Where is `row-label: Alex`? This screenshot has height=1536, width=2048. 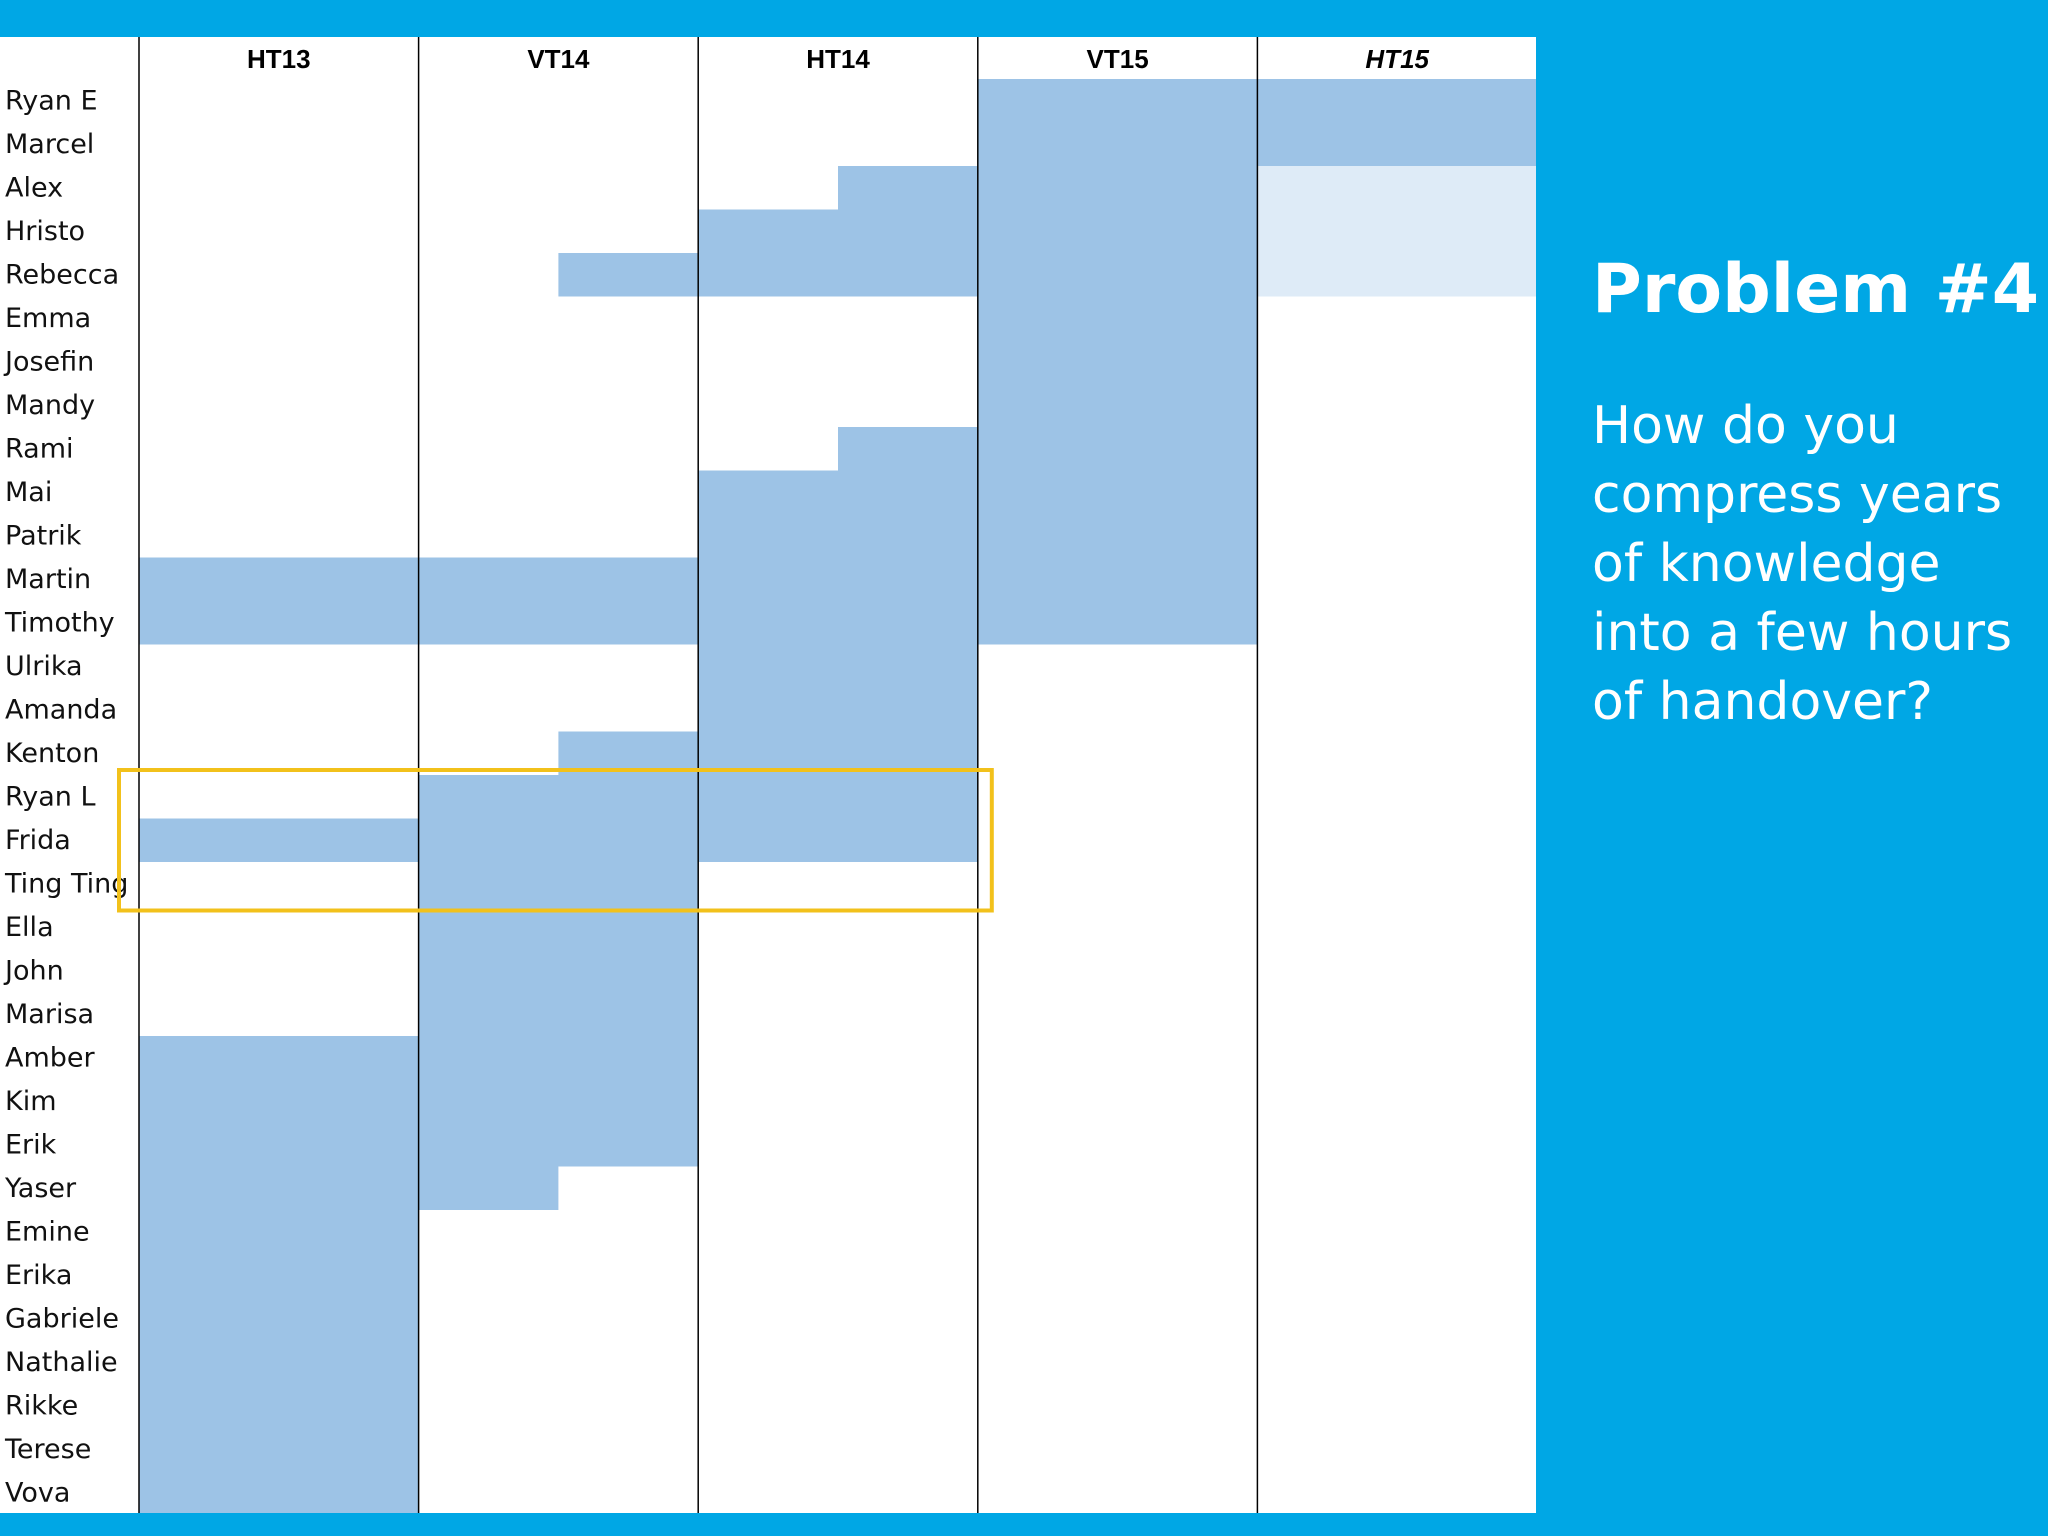
row-label: Alex is located at coordinates (34, 187).